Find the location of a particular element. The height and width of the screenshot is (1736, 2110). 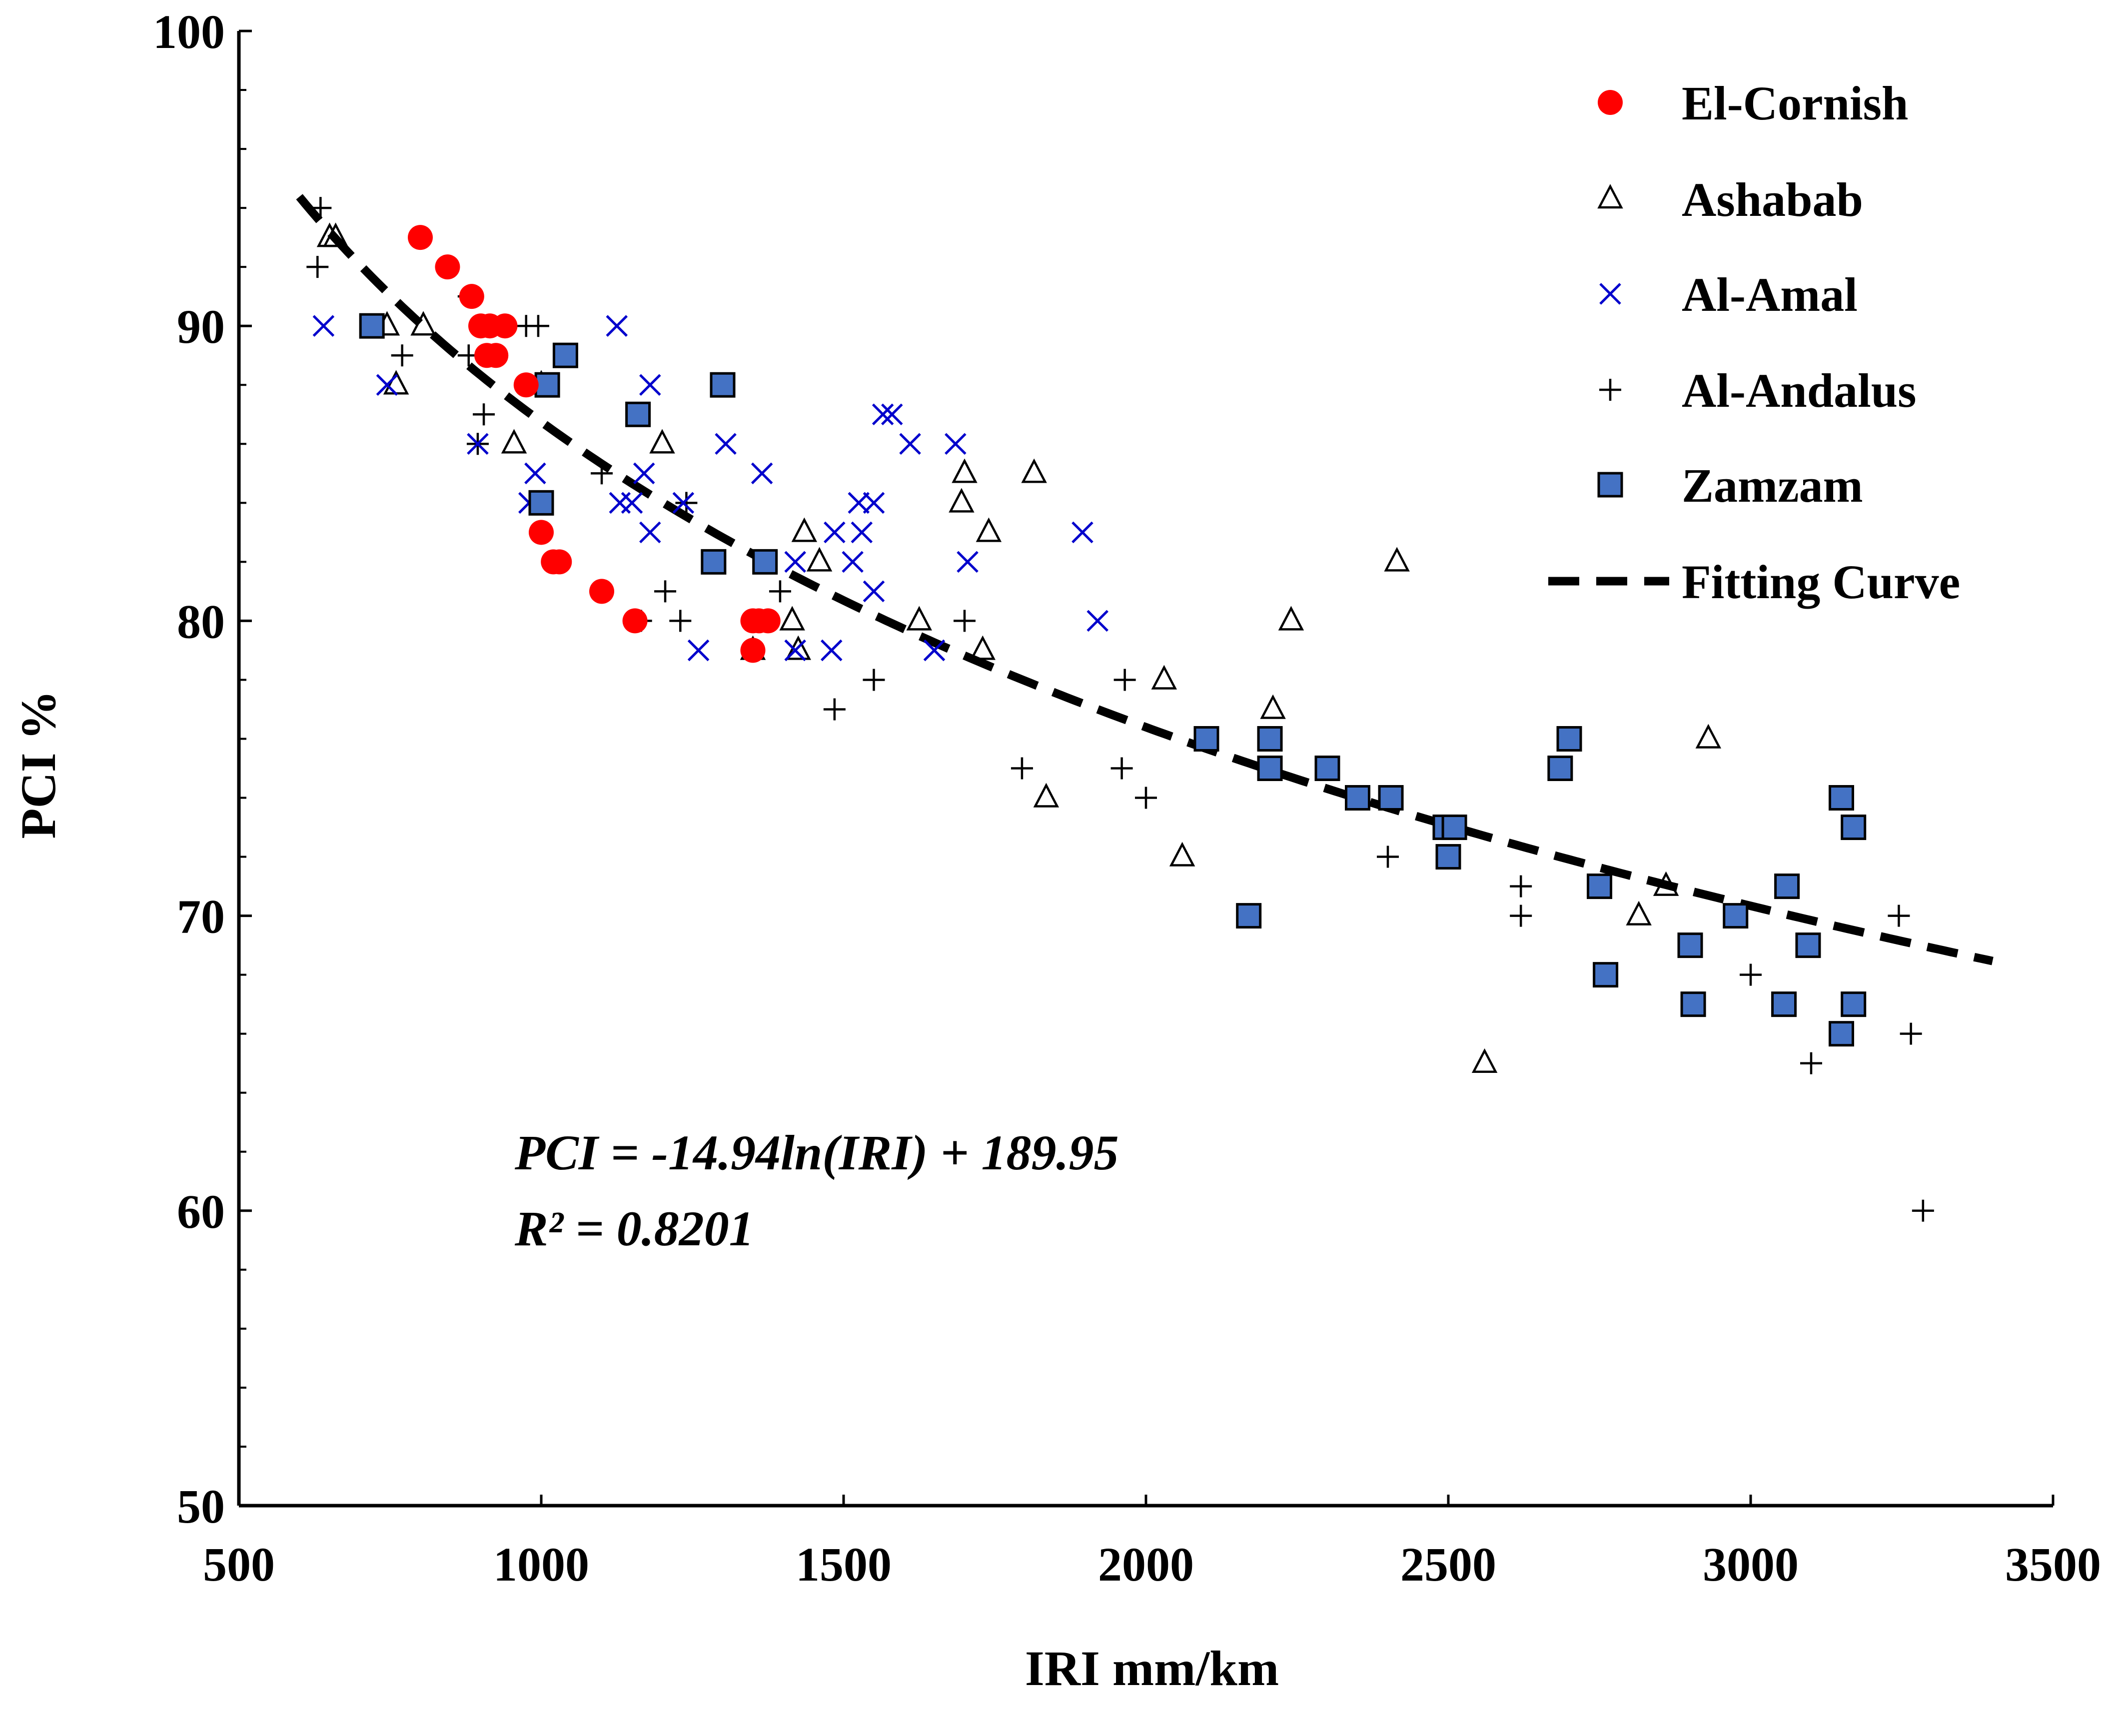

y-axis-label: PCI % is located at coordinates (38, 764).